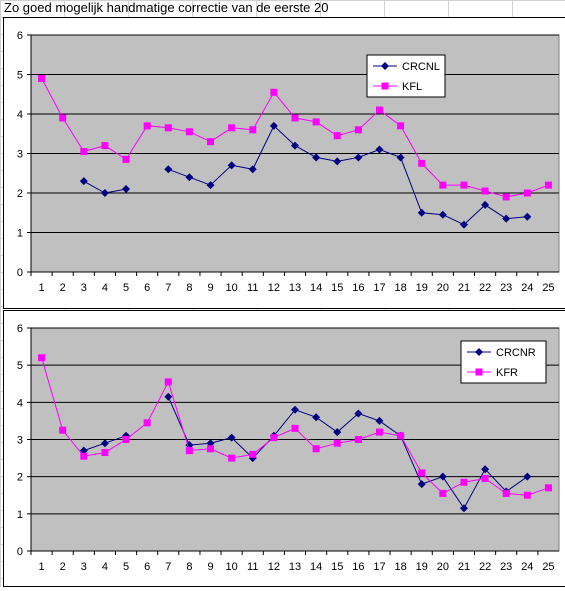  Describe the element at coordinates (274, 288) in the screenshot. I see `chart-left-x-tick-label: 12` at that location.